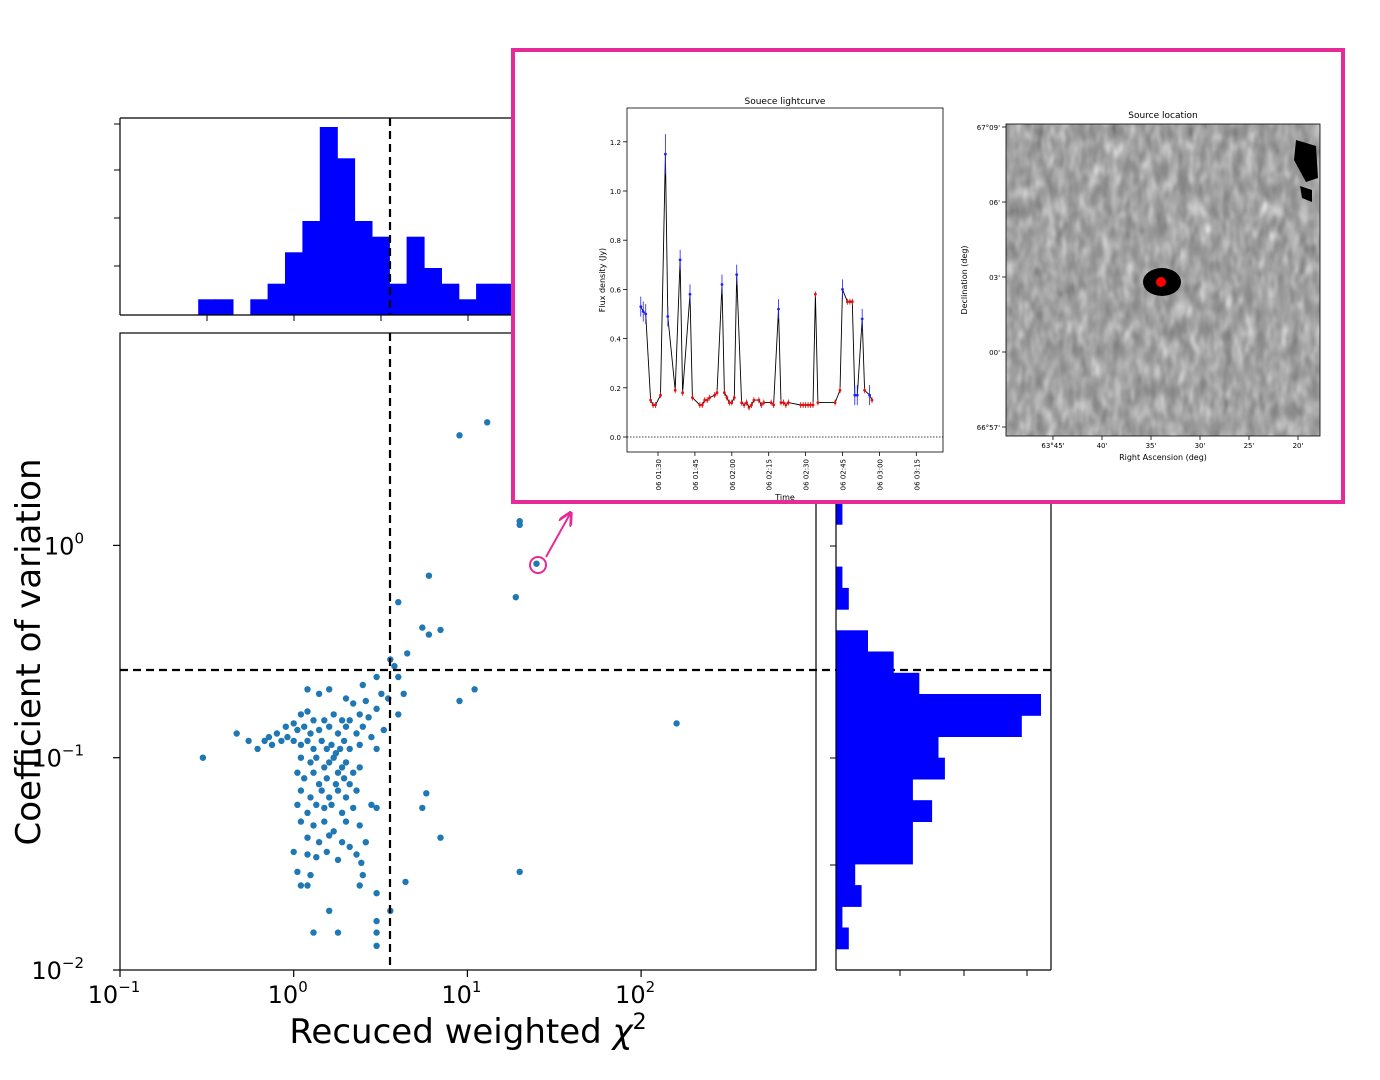 The width and height of the screenshot is (1380, 1080). I want to click on lightcurve-line, so click(756, 281).